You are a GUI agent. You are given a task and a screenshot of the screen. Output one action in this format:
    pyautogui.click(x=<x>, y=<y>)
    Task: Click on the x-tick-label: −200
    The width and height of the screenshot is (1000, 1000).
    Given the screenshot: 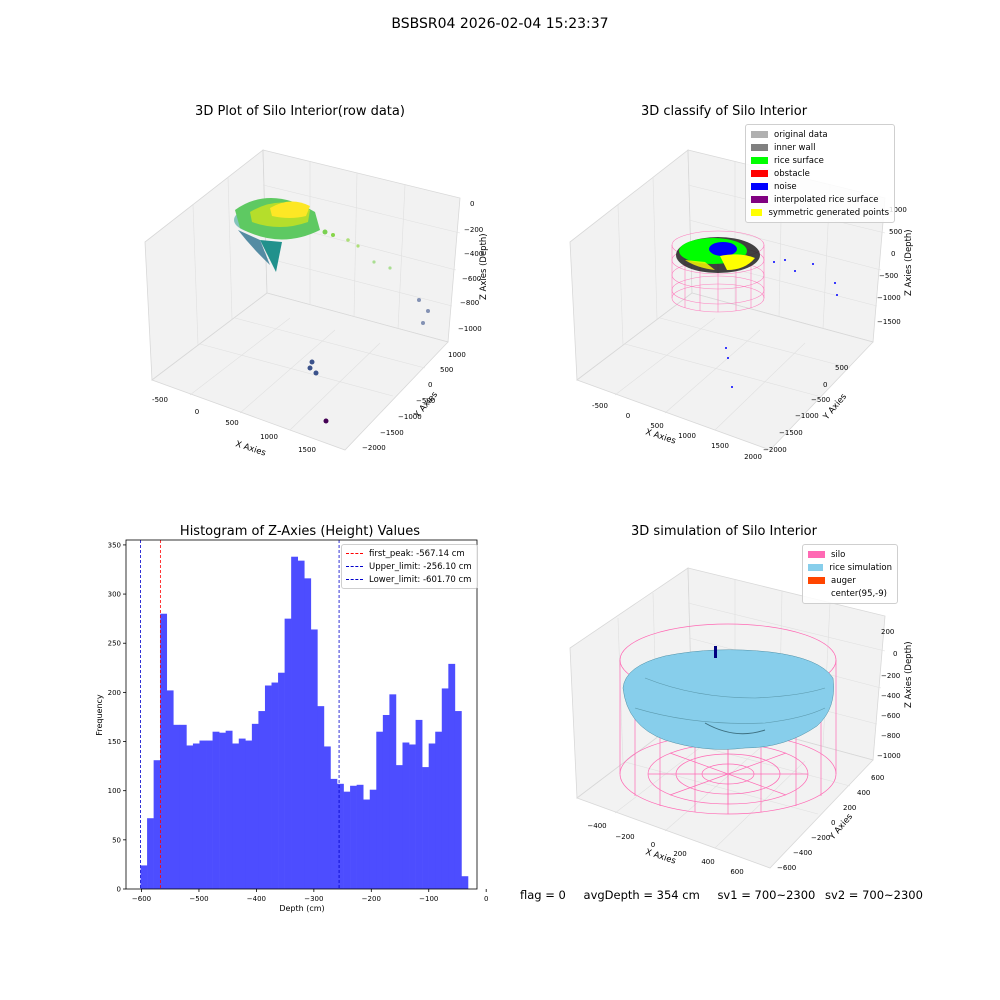 What is the action you would take?
    pyautogui.click(x=371, y=899)
    